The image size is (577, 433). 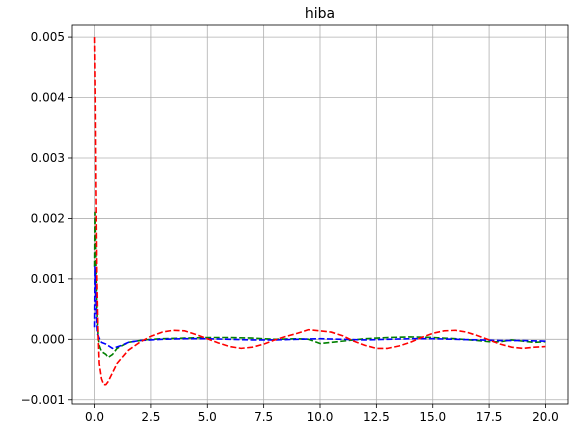 What do you see at coordinates (545, 417) in the screenshot?
I see `x-tick-label: 20.0` at bounding box center [545, 417].